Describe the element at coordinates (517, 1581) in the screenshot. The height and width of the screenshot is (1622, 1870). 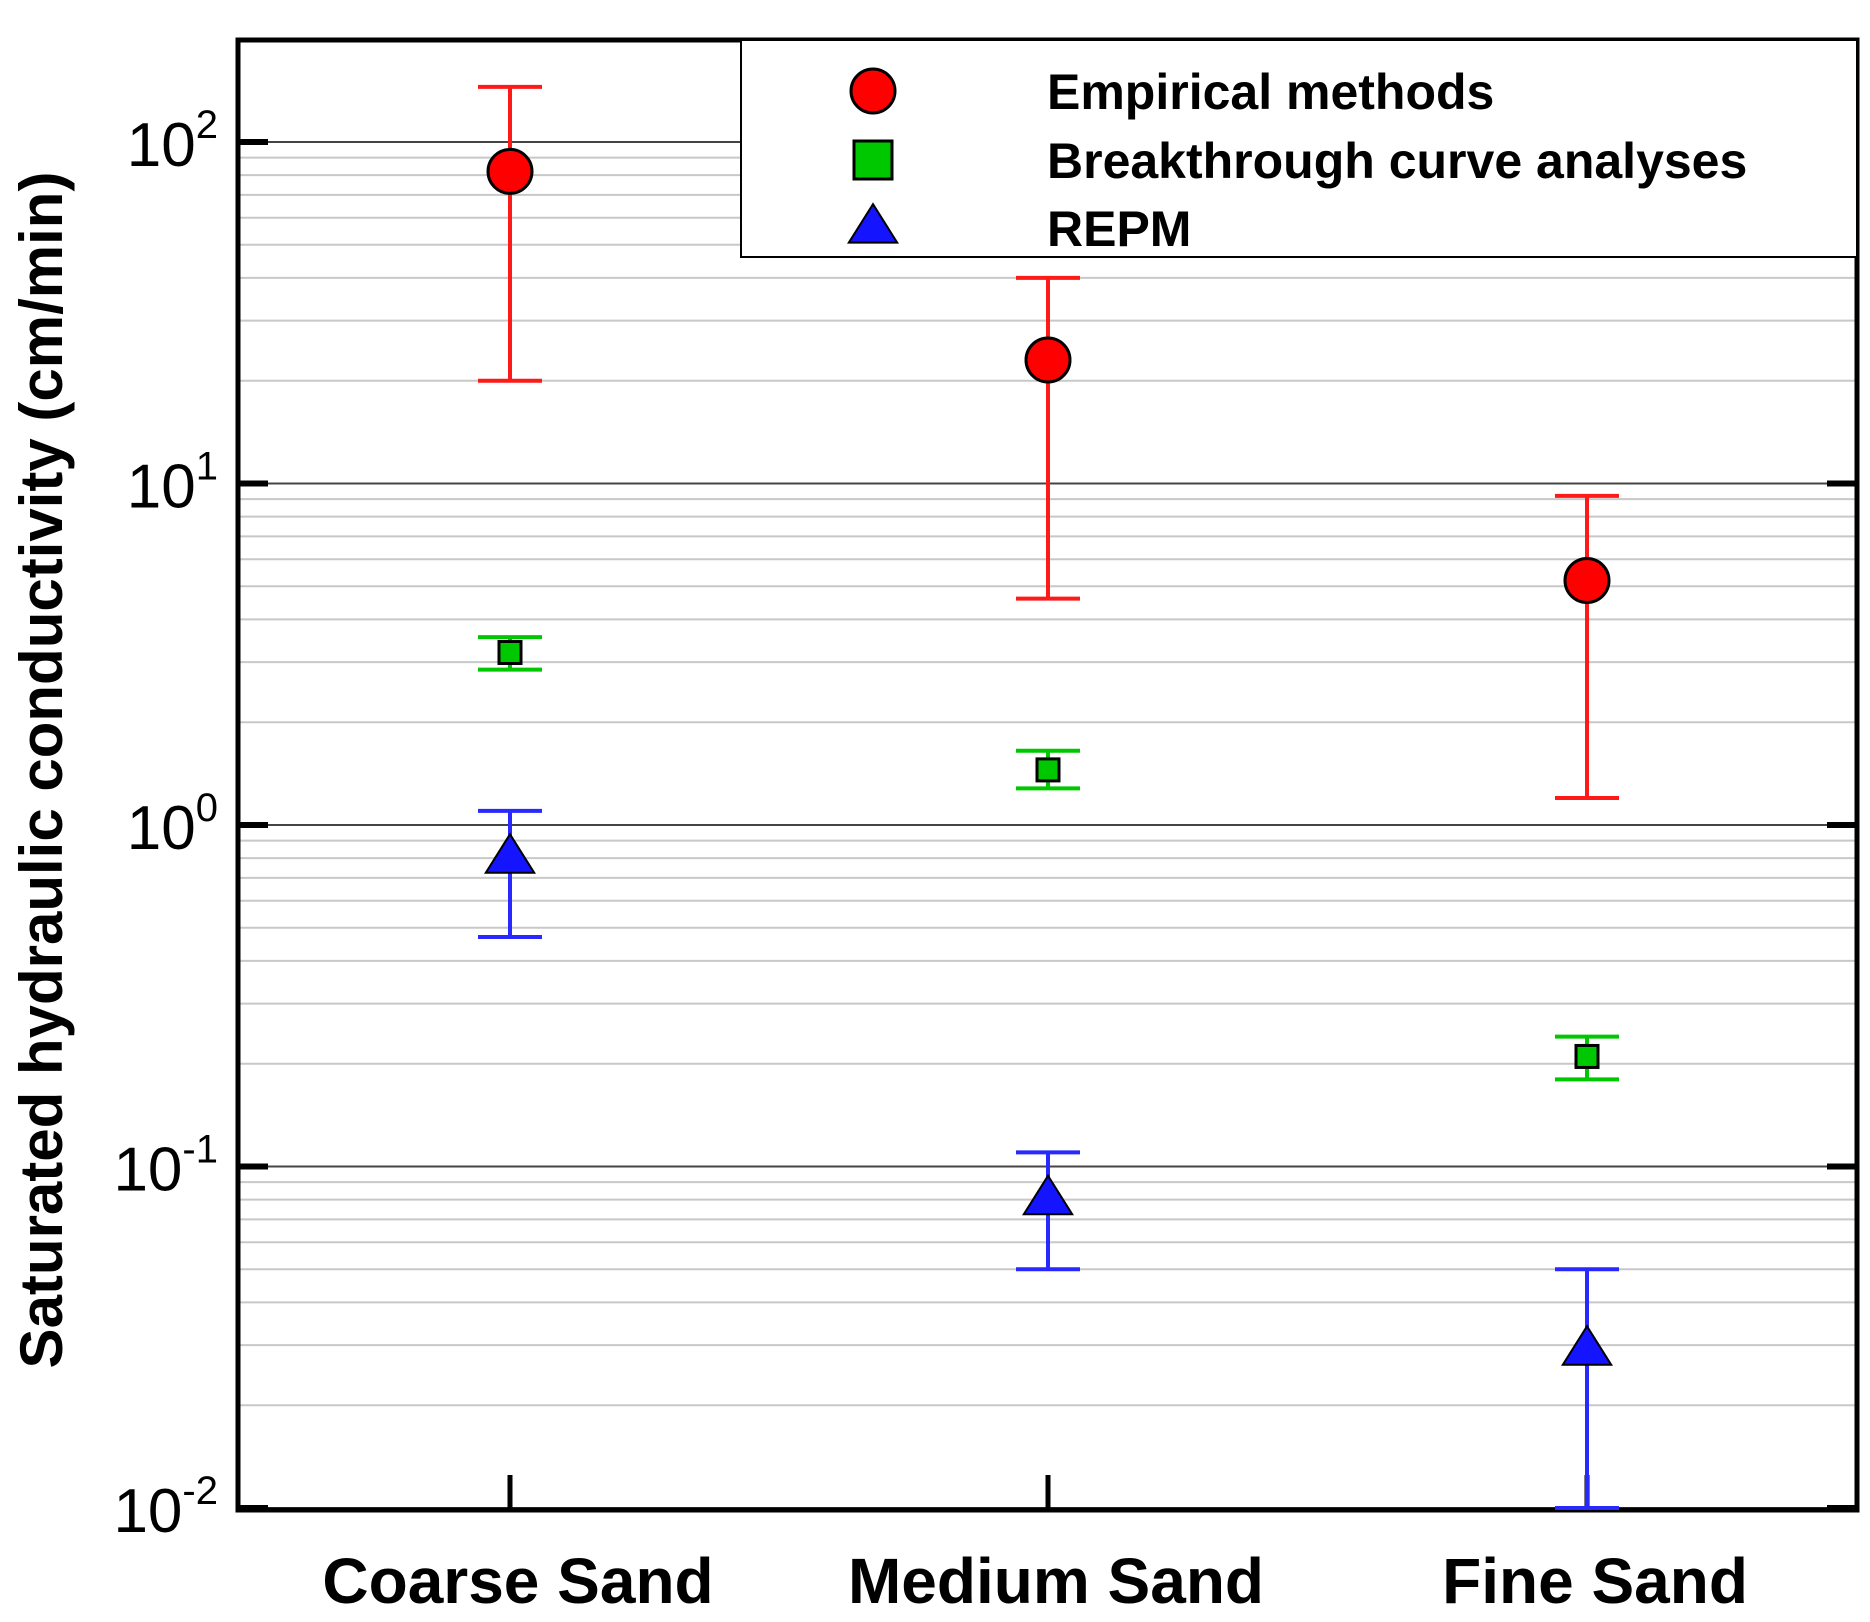
I see `x-category-label: Coarse Sand` at that location.